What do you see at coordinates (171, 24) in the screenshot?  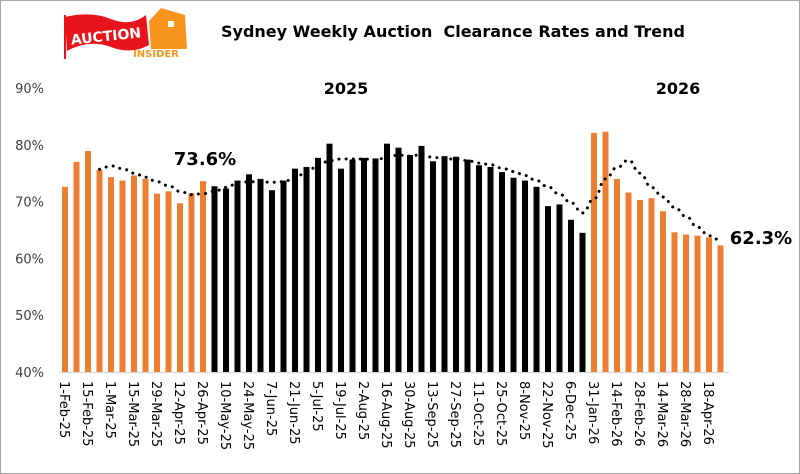 I see `logo-house-window` at bounding box center [171, 24].